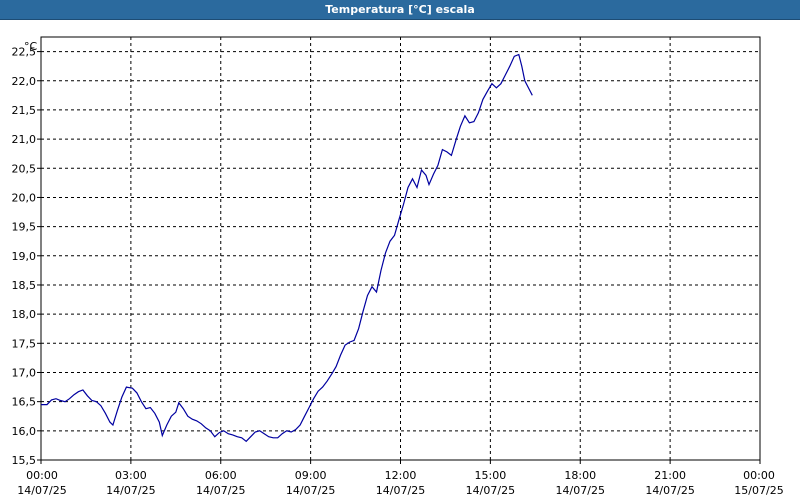 The height and width of the screenshot is (500, 800). What do you see at coordinates (24, 197) in the screenshot?
I see `y-tick-label: 20,0` at bounding box center [24, 197].